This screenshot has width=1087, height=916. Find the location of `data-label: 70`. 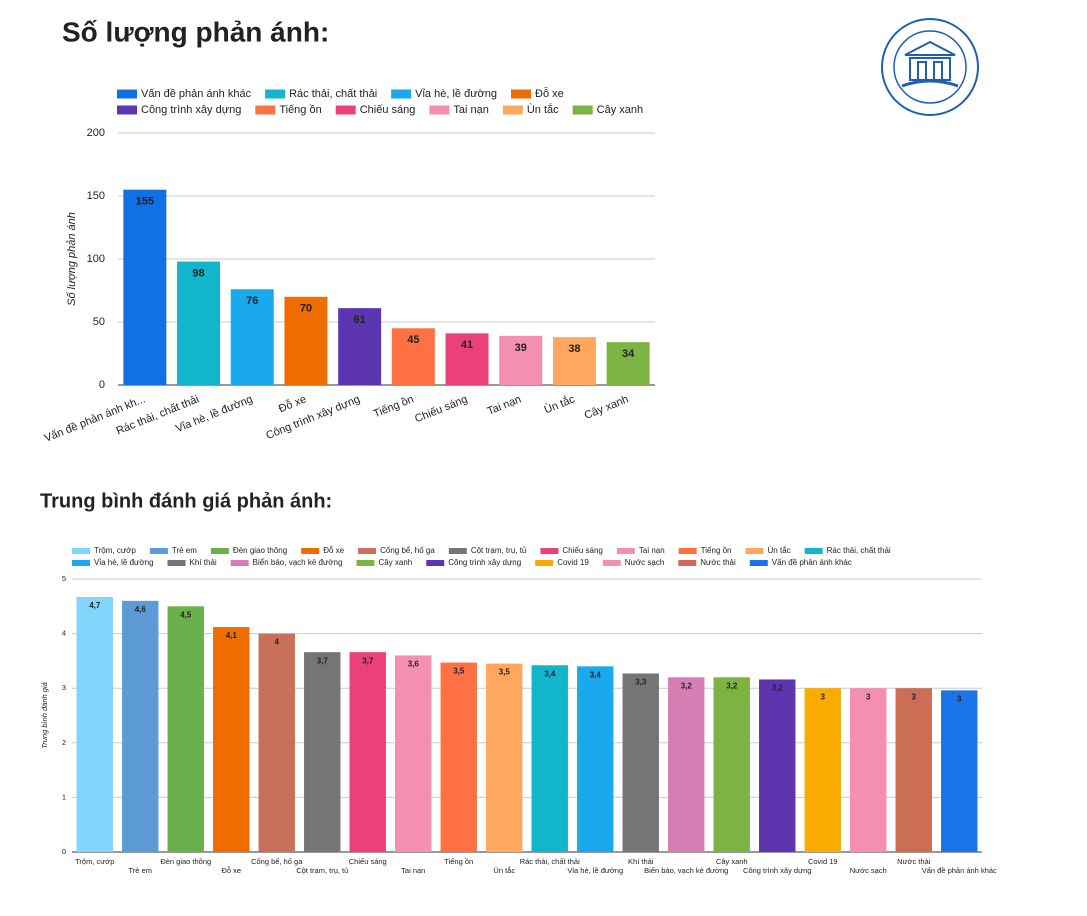

data-label: 70 is located at coordinates (306, 309).